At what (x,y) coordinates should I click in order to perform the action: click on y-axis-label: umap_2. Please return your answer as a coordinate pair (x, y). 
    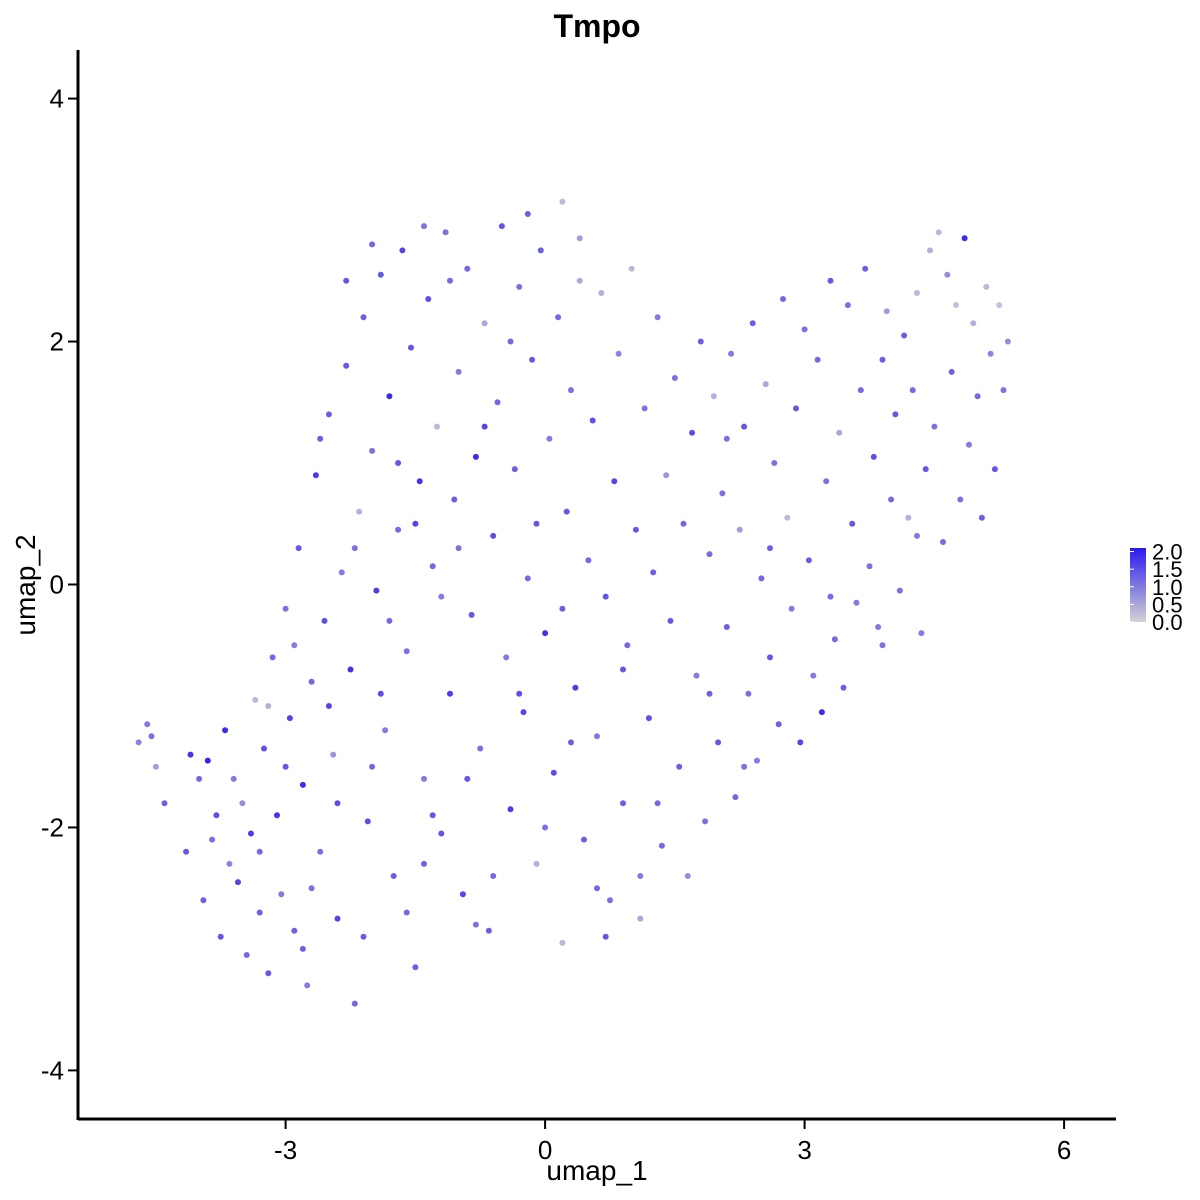
    Looking at the image, I should click on (25, 584).